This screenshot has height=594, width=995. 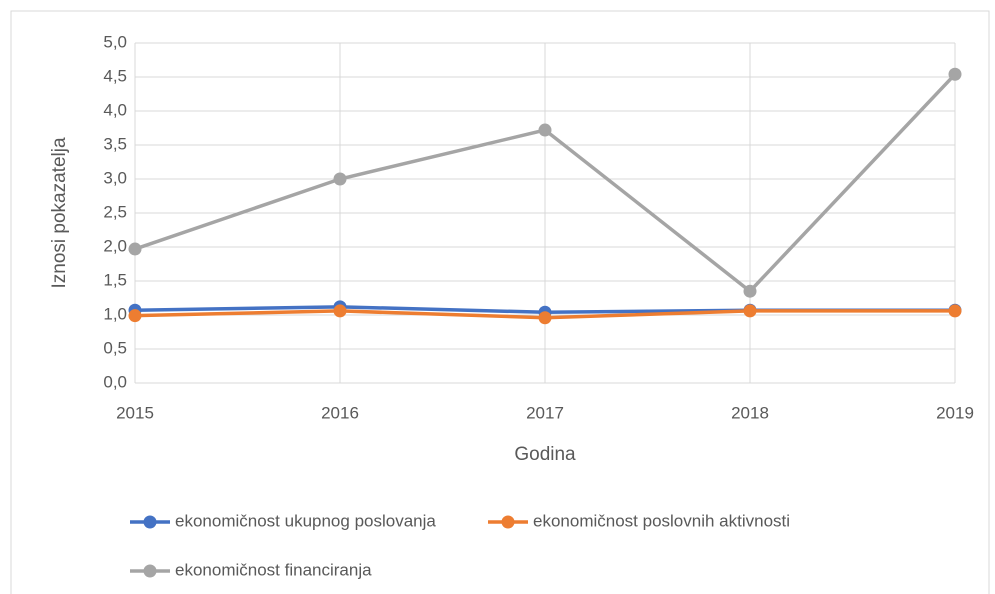 I want to click on y-tick-label: 5,0, so click(x=115, y=41).